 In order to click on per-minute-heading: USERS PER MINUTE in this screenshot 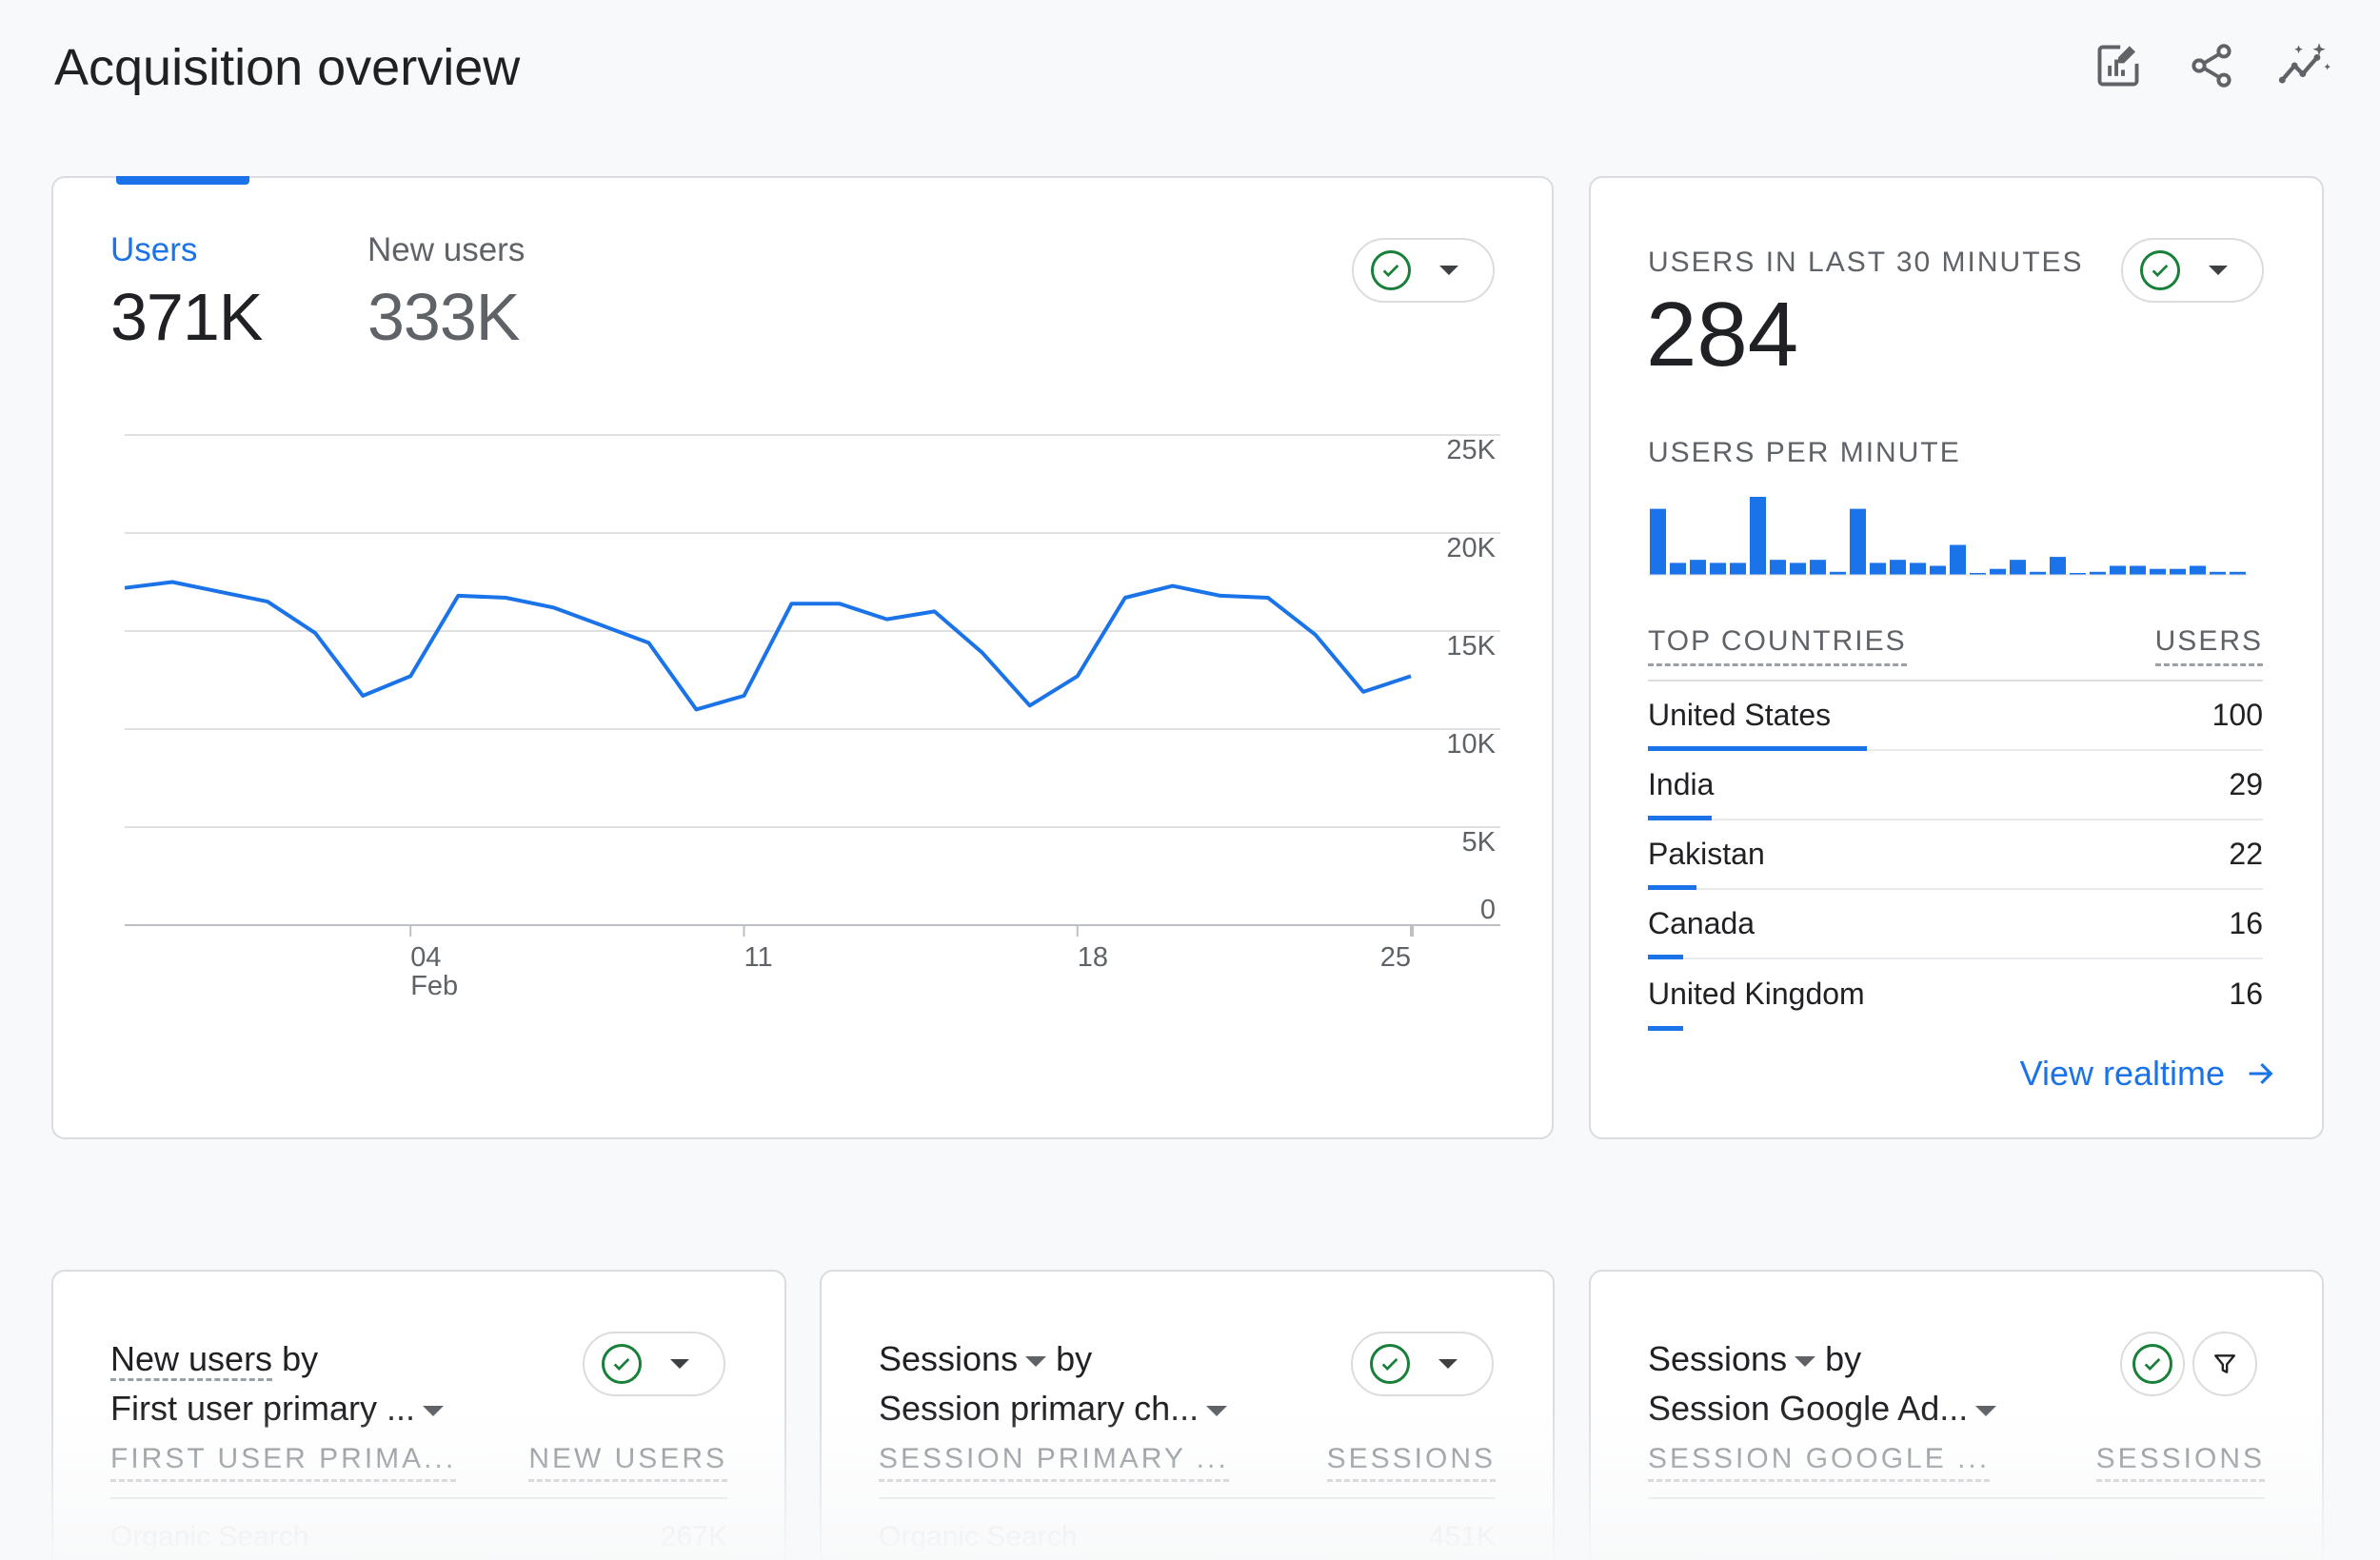, I will do `click(1804, 453)`.